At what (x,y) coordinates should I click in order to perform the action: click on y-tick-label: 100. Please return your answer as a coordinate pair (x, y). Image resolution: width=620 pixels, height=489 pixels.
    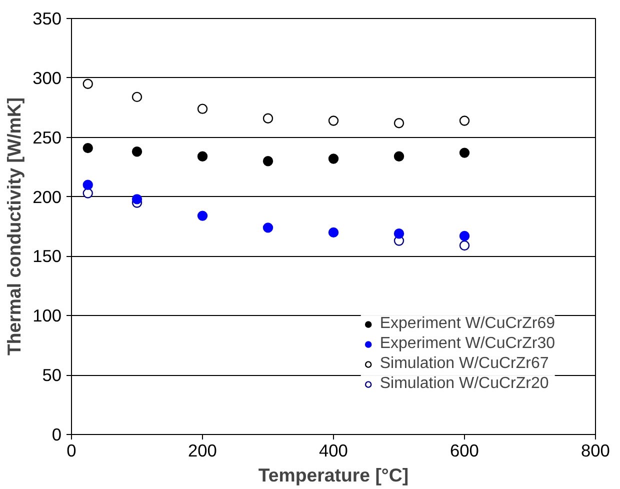
    Looking at the image, I should click on (47, 316).